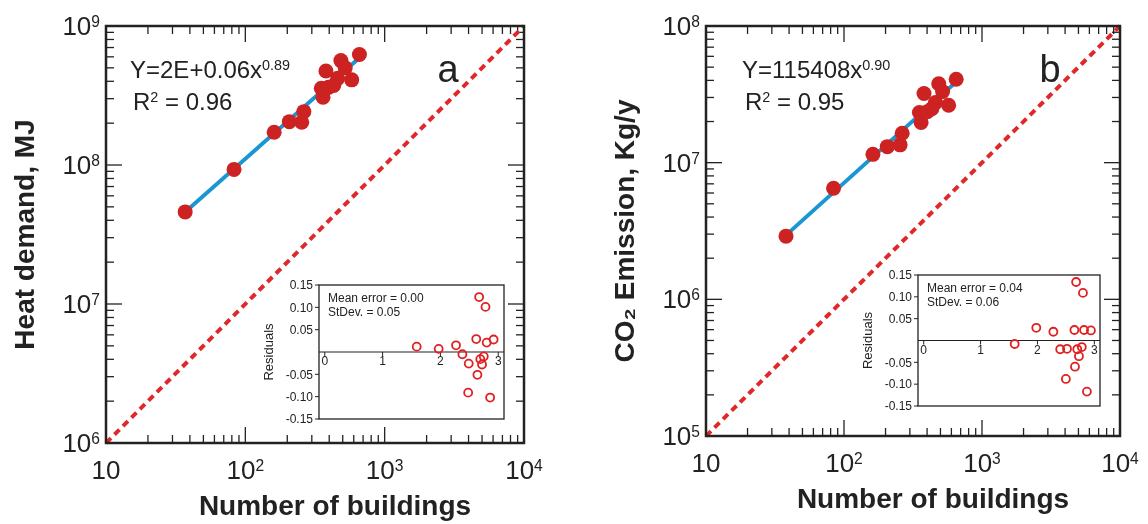 The image size is (1148, 524). I want to click on y-tick-label: 10$^{9}$, so click(81, 26).